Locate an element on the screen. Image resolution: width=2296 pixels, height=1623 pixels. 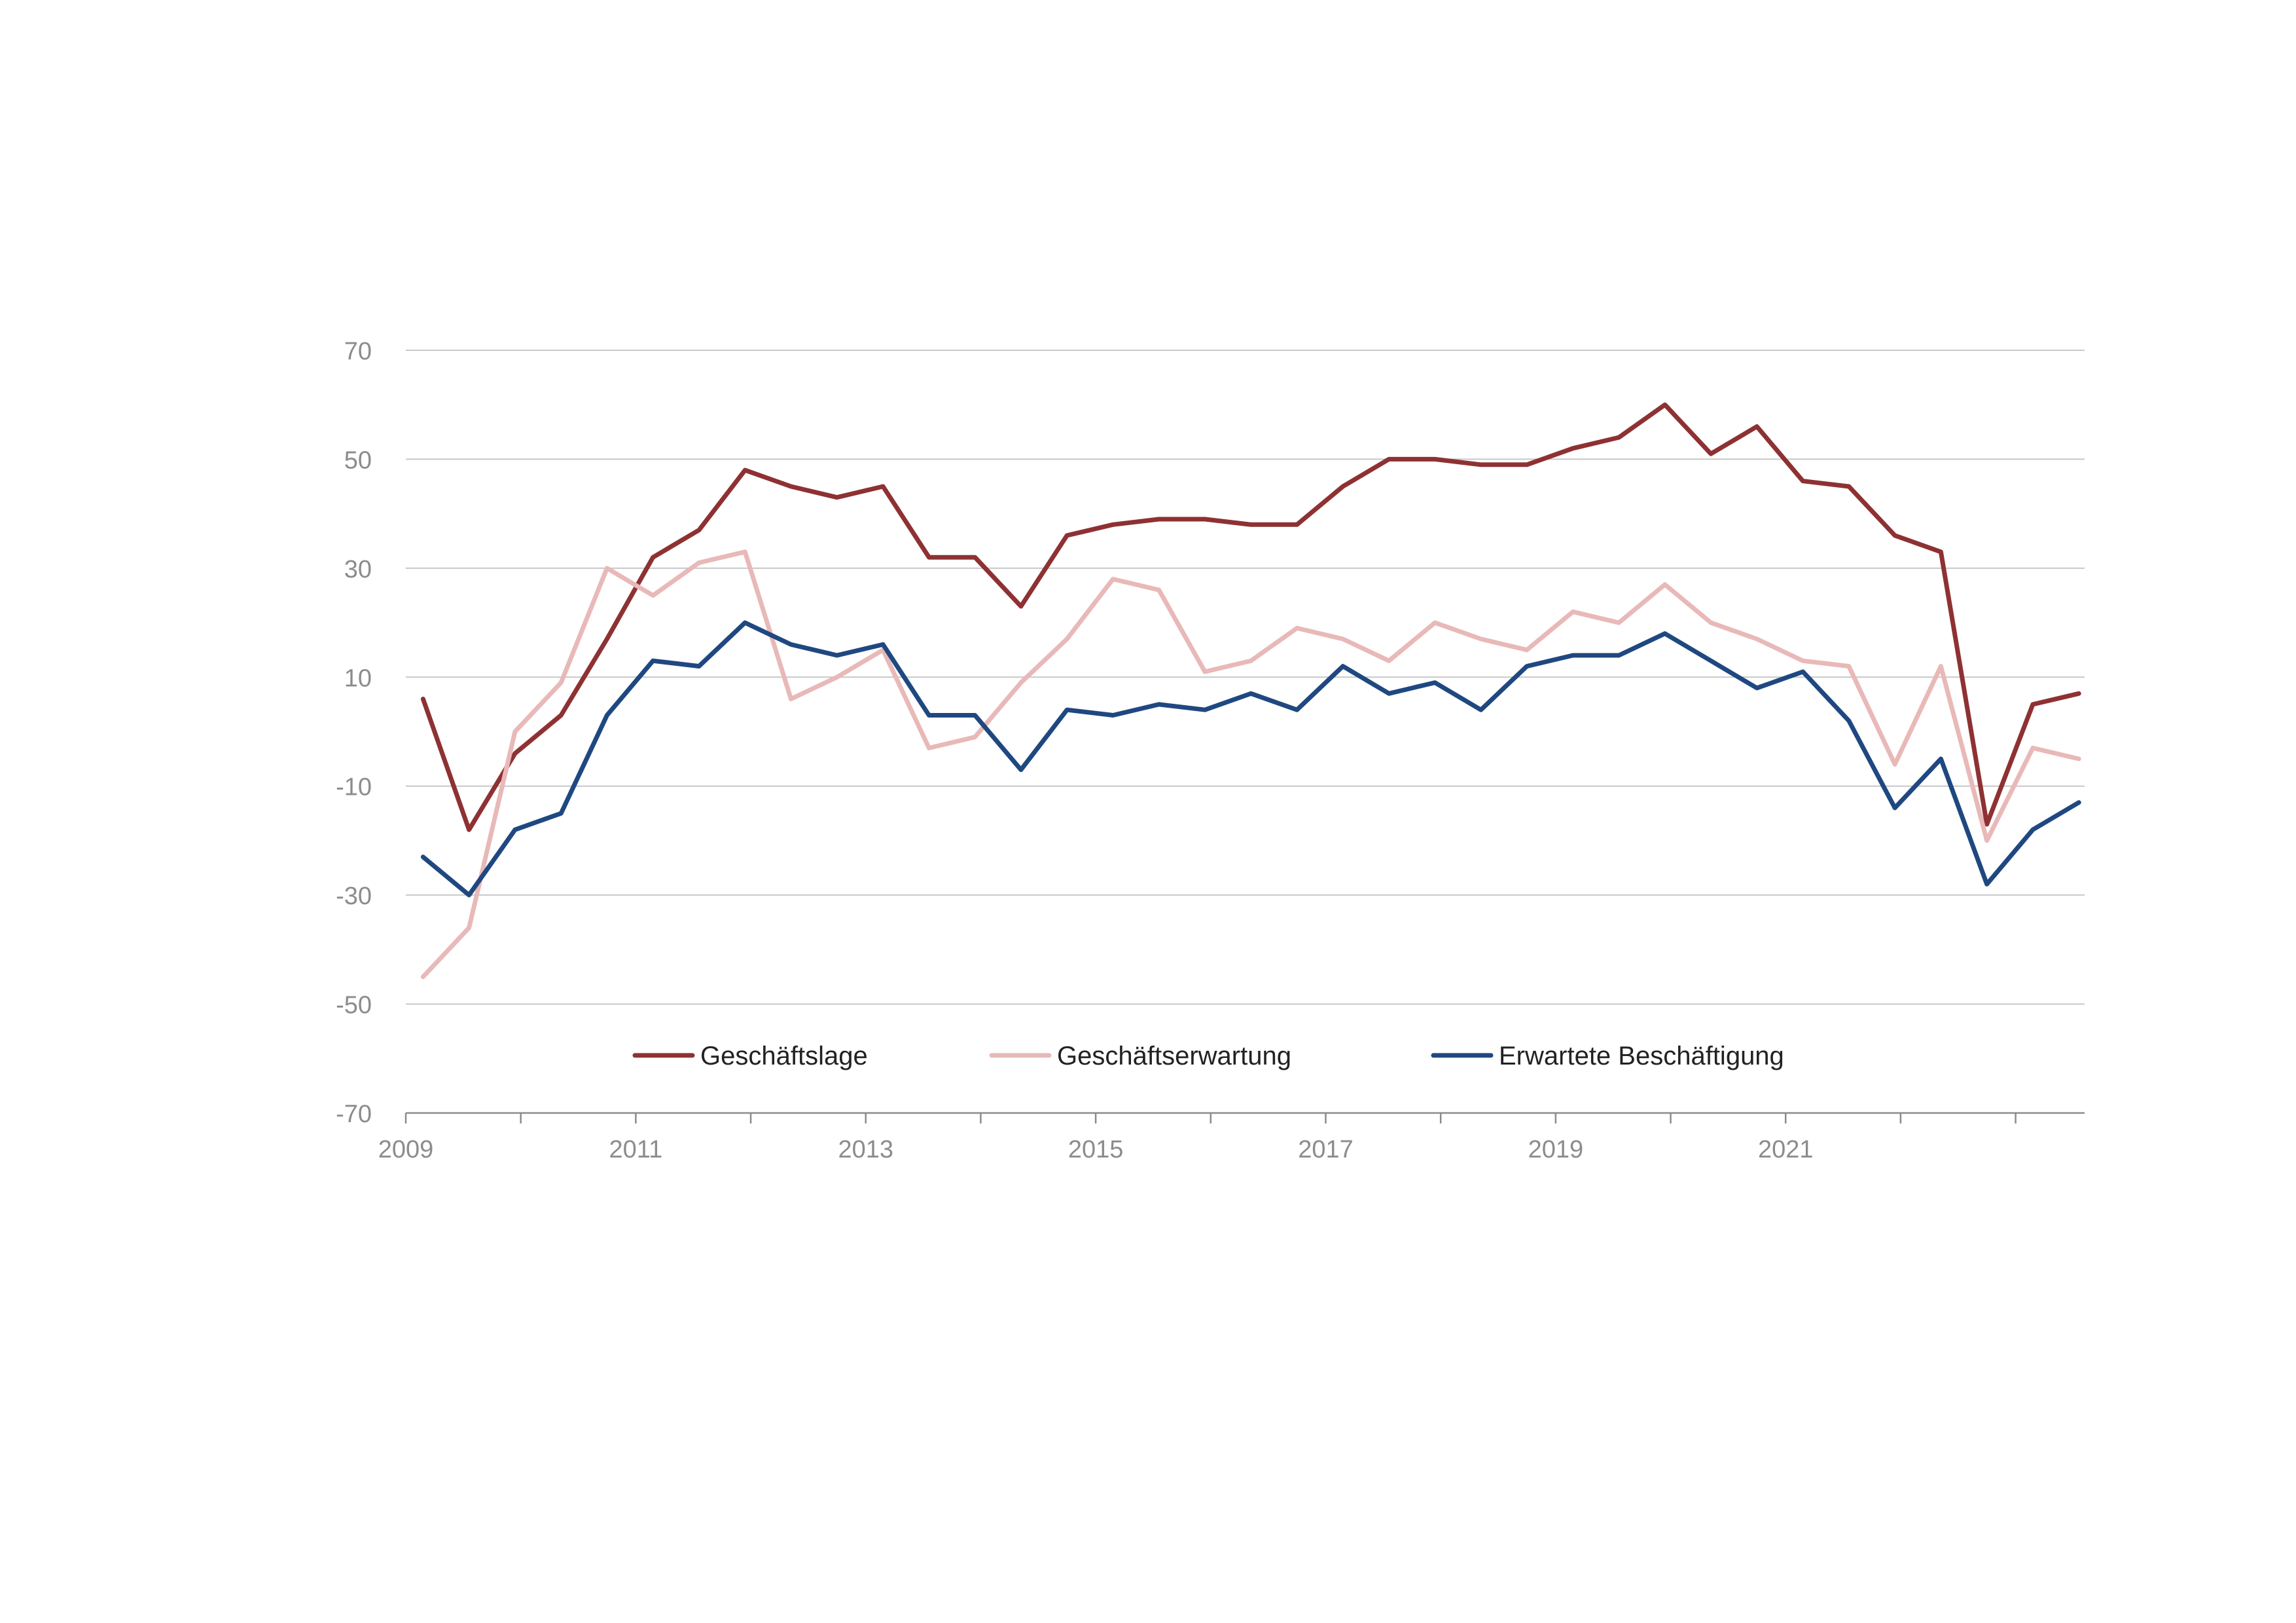
legend-label: Geschäftserwartung is located at coordinates (1174, 1056).